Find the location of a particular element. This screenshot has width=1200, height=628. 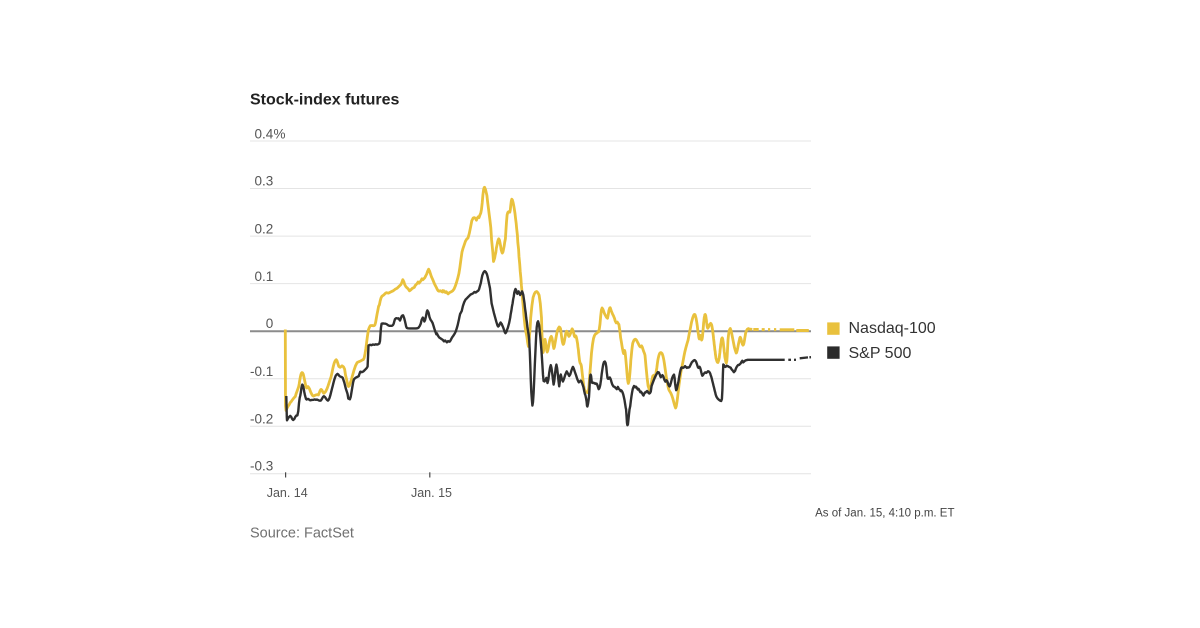

svg-text: S&P 500 is located at coordinates (880, 353).